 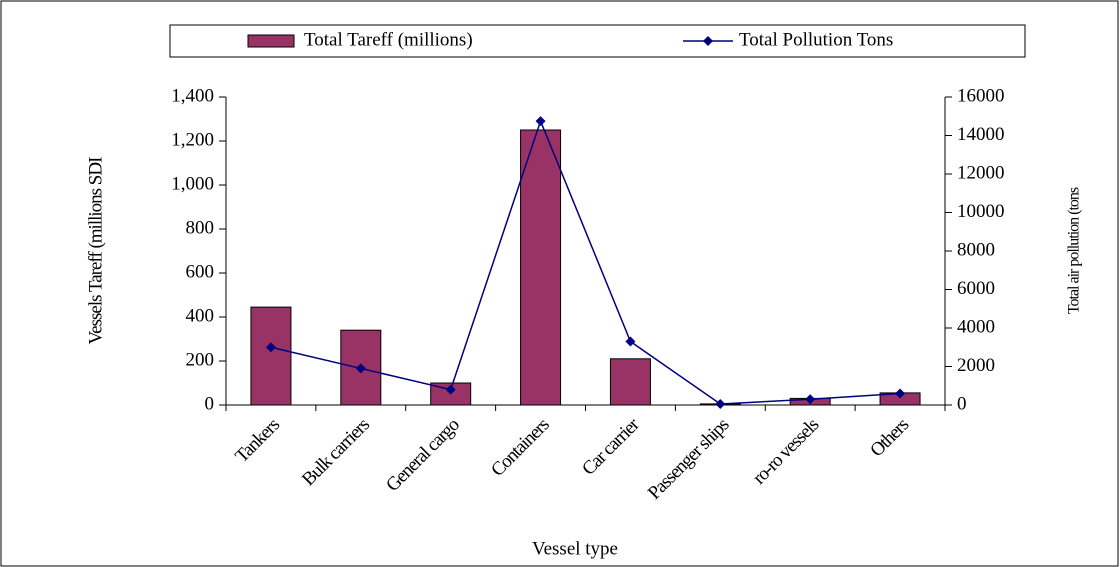 What do you see at coordinates (575, 548) in the screenshot?
I see `x-axis-label: Vessel type` at bounding box center [575, 548].